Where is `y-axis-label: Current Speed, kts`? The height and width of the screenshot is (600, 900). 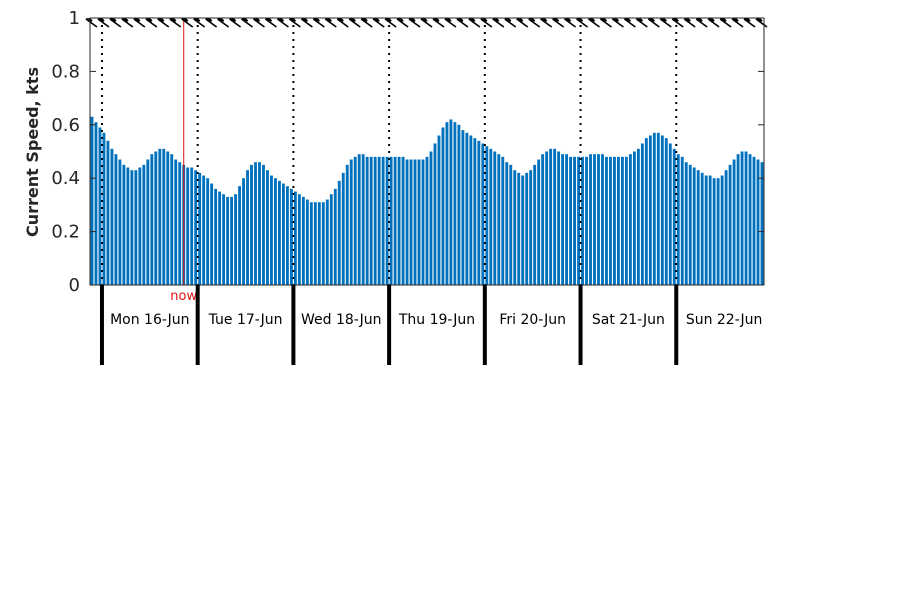 y-axis-label: Current Speed, kts is located at coordinates (32, 152).